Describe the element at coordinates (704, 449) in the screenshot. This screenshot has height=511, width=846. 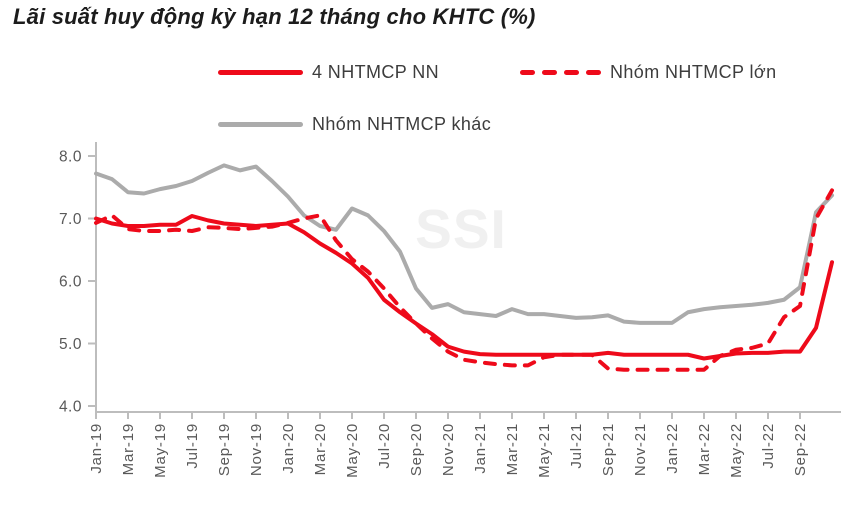
I see `x-axis-tick-label: Mar-22` at that location.